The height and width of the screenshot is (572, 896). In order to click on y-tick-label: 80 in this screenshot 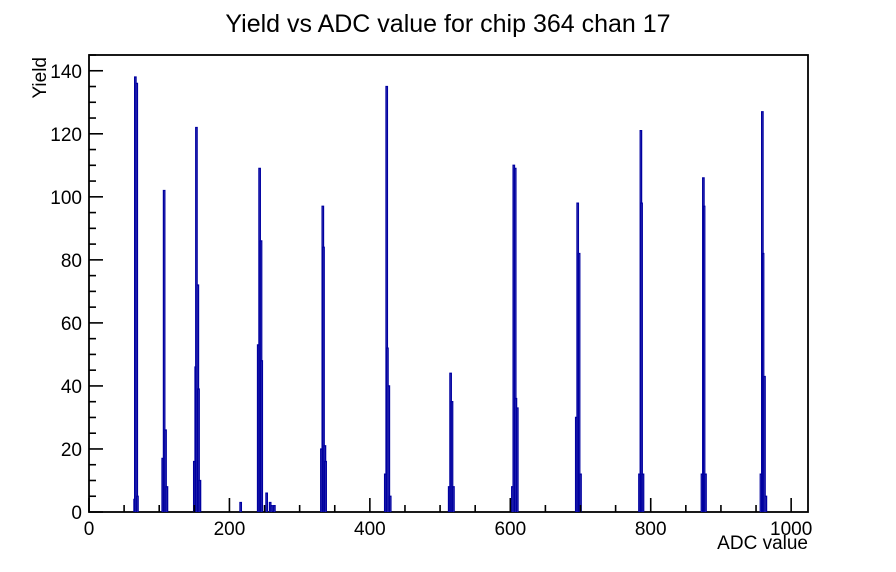, I will do `click(71, 261)`.